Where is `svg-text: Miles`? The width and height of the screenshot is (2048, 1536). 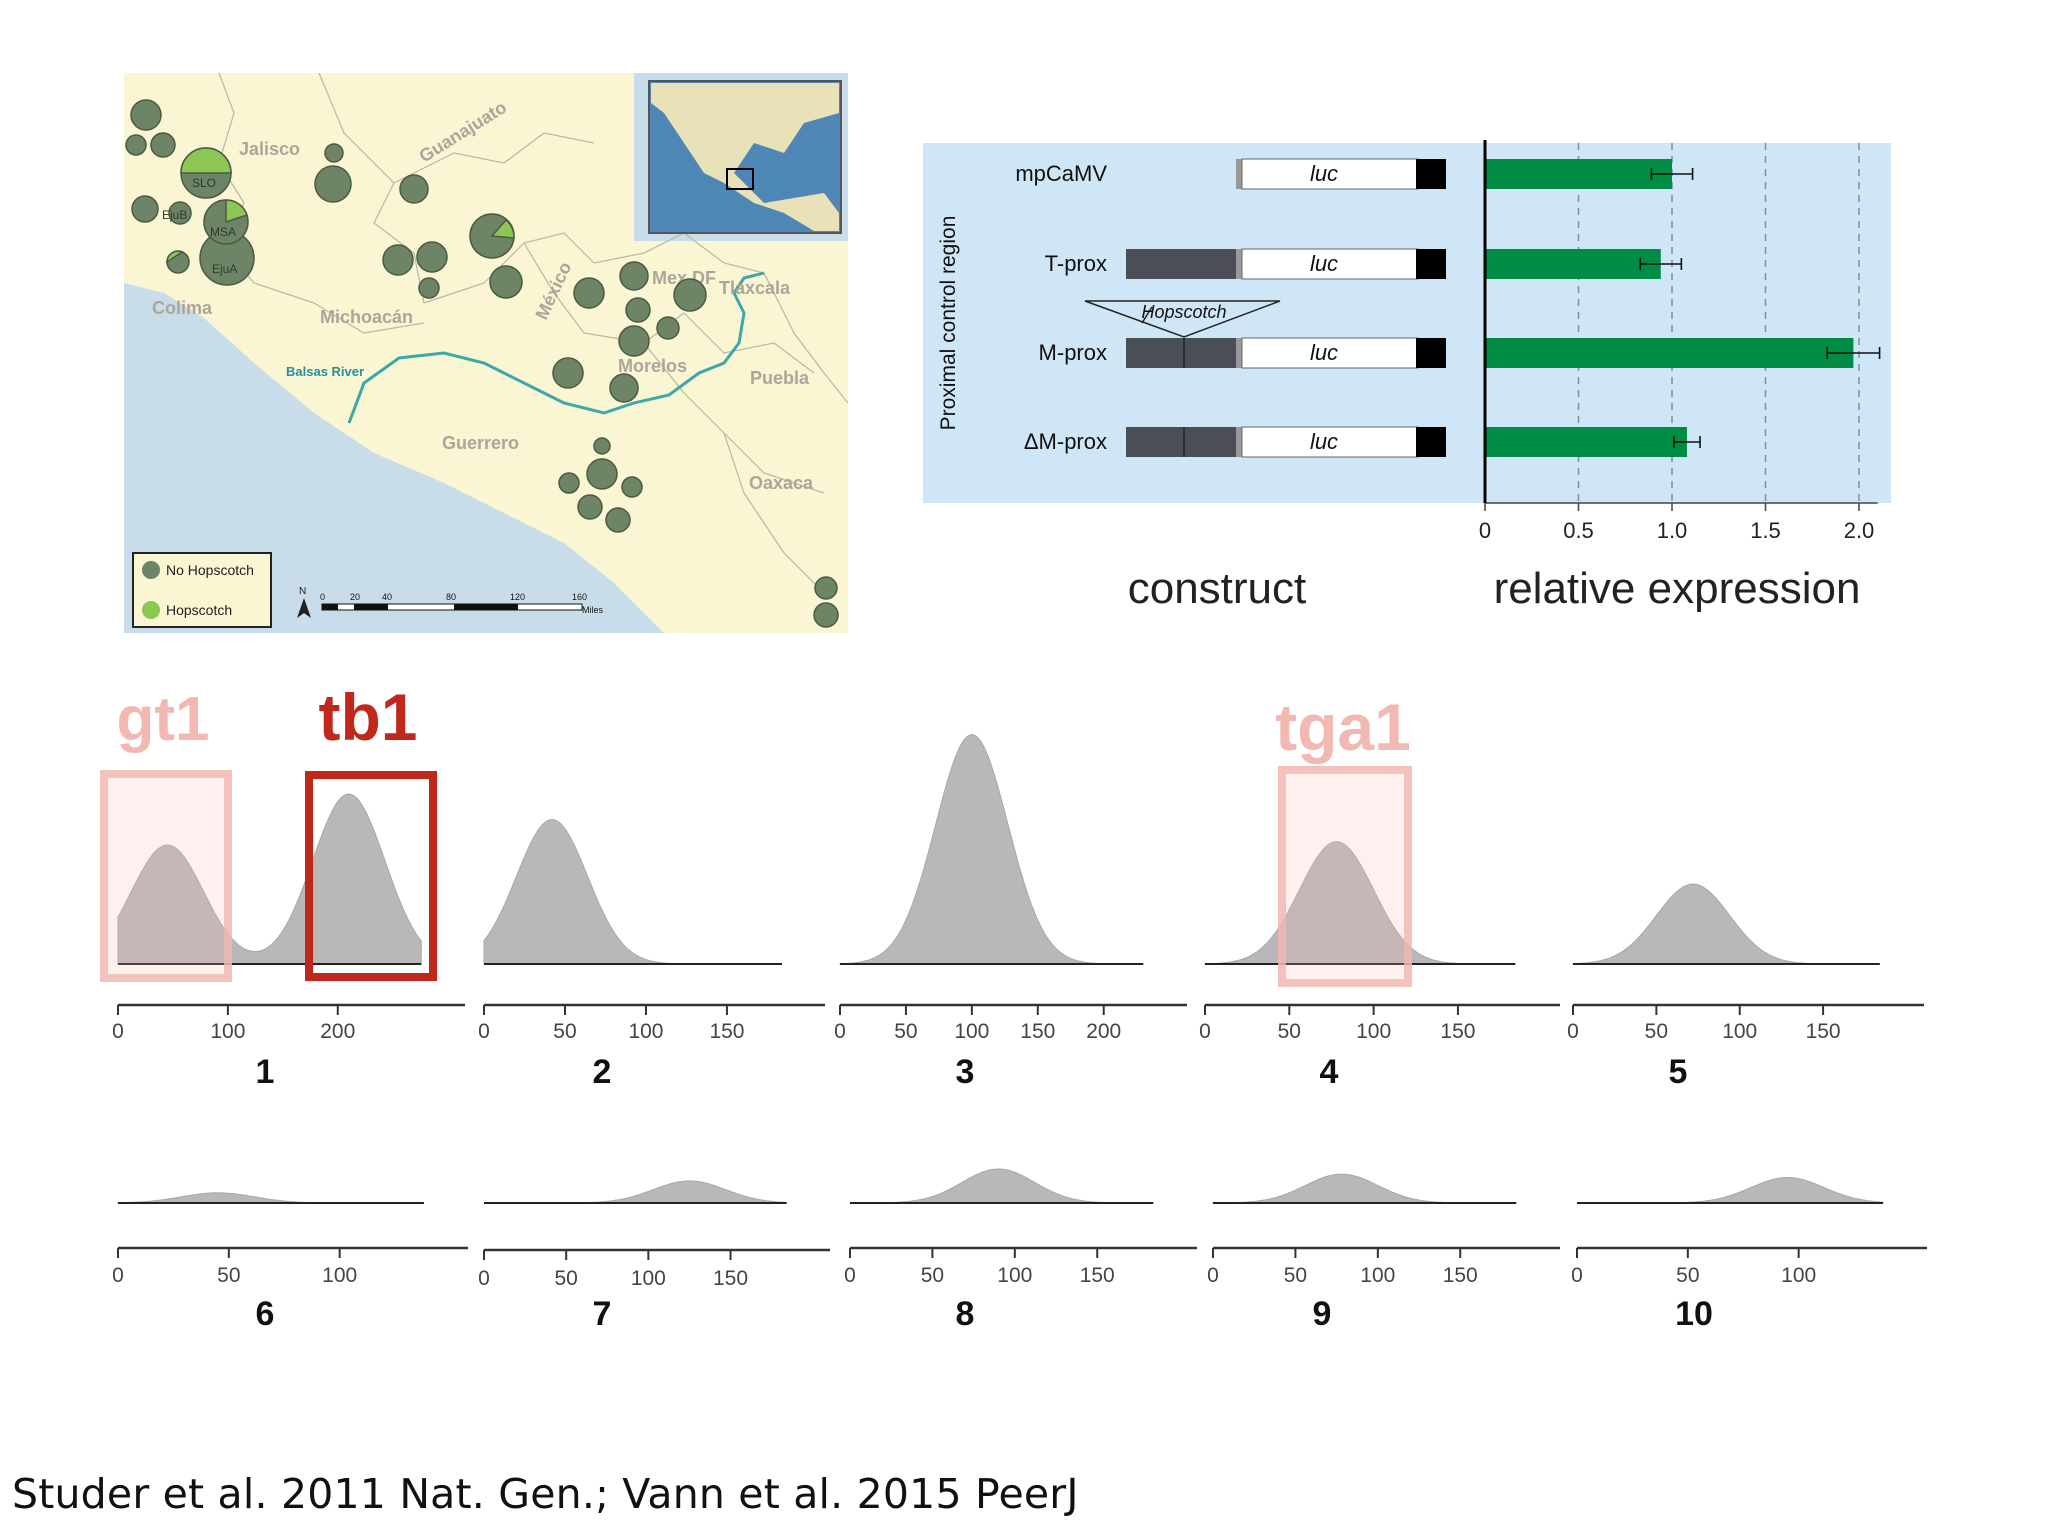
svg-text: Miles is located at coordinates (593, 610).